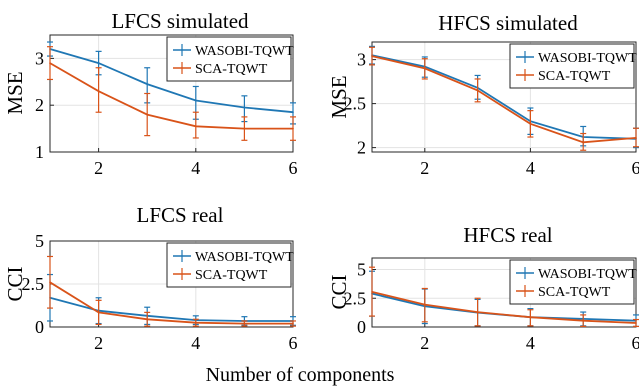 This screenshot has height=389, width=639. I want to click on chart-title: HFCS simulated, so click(508, 23).